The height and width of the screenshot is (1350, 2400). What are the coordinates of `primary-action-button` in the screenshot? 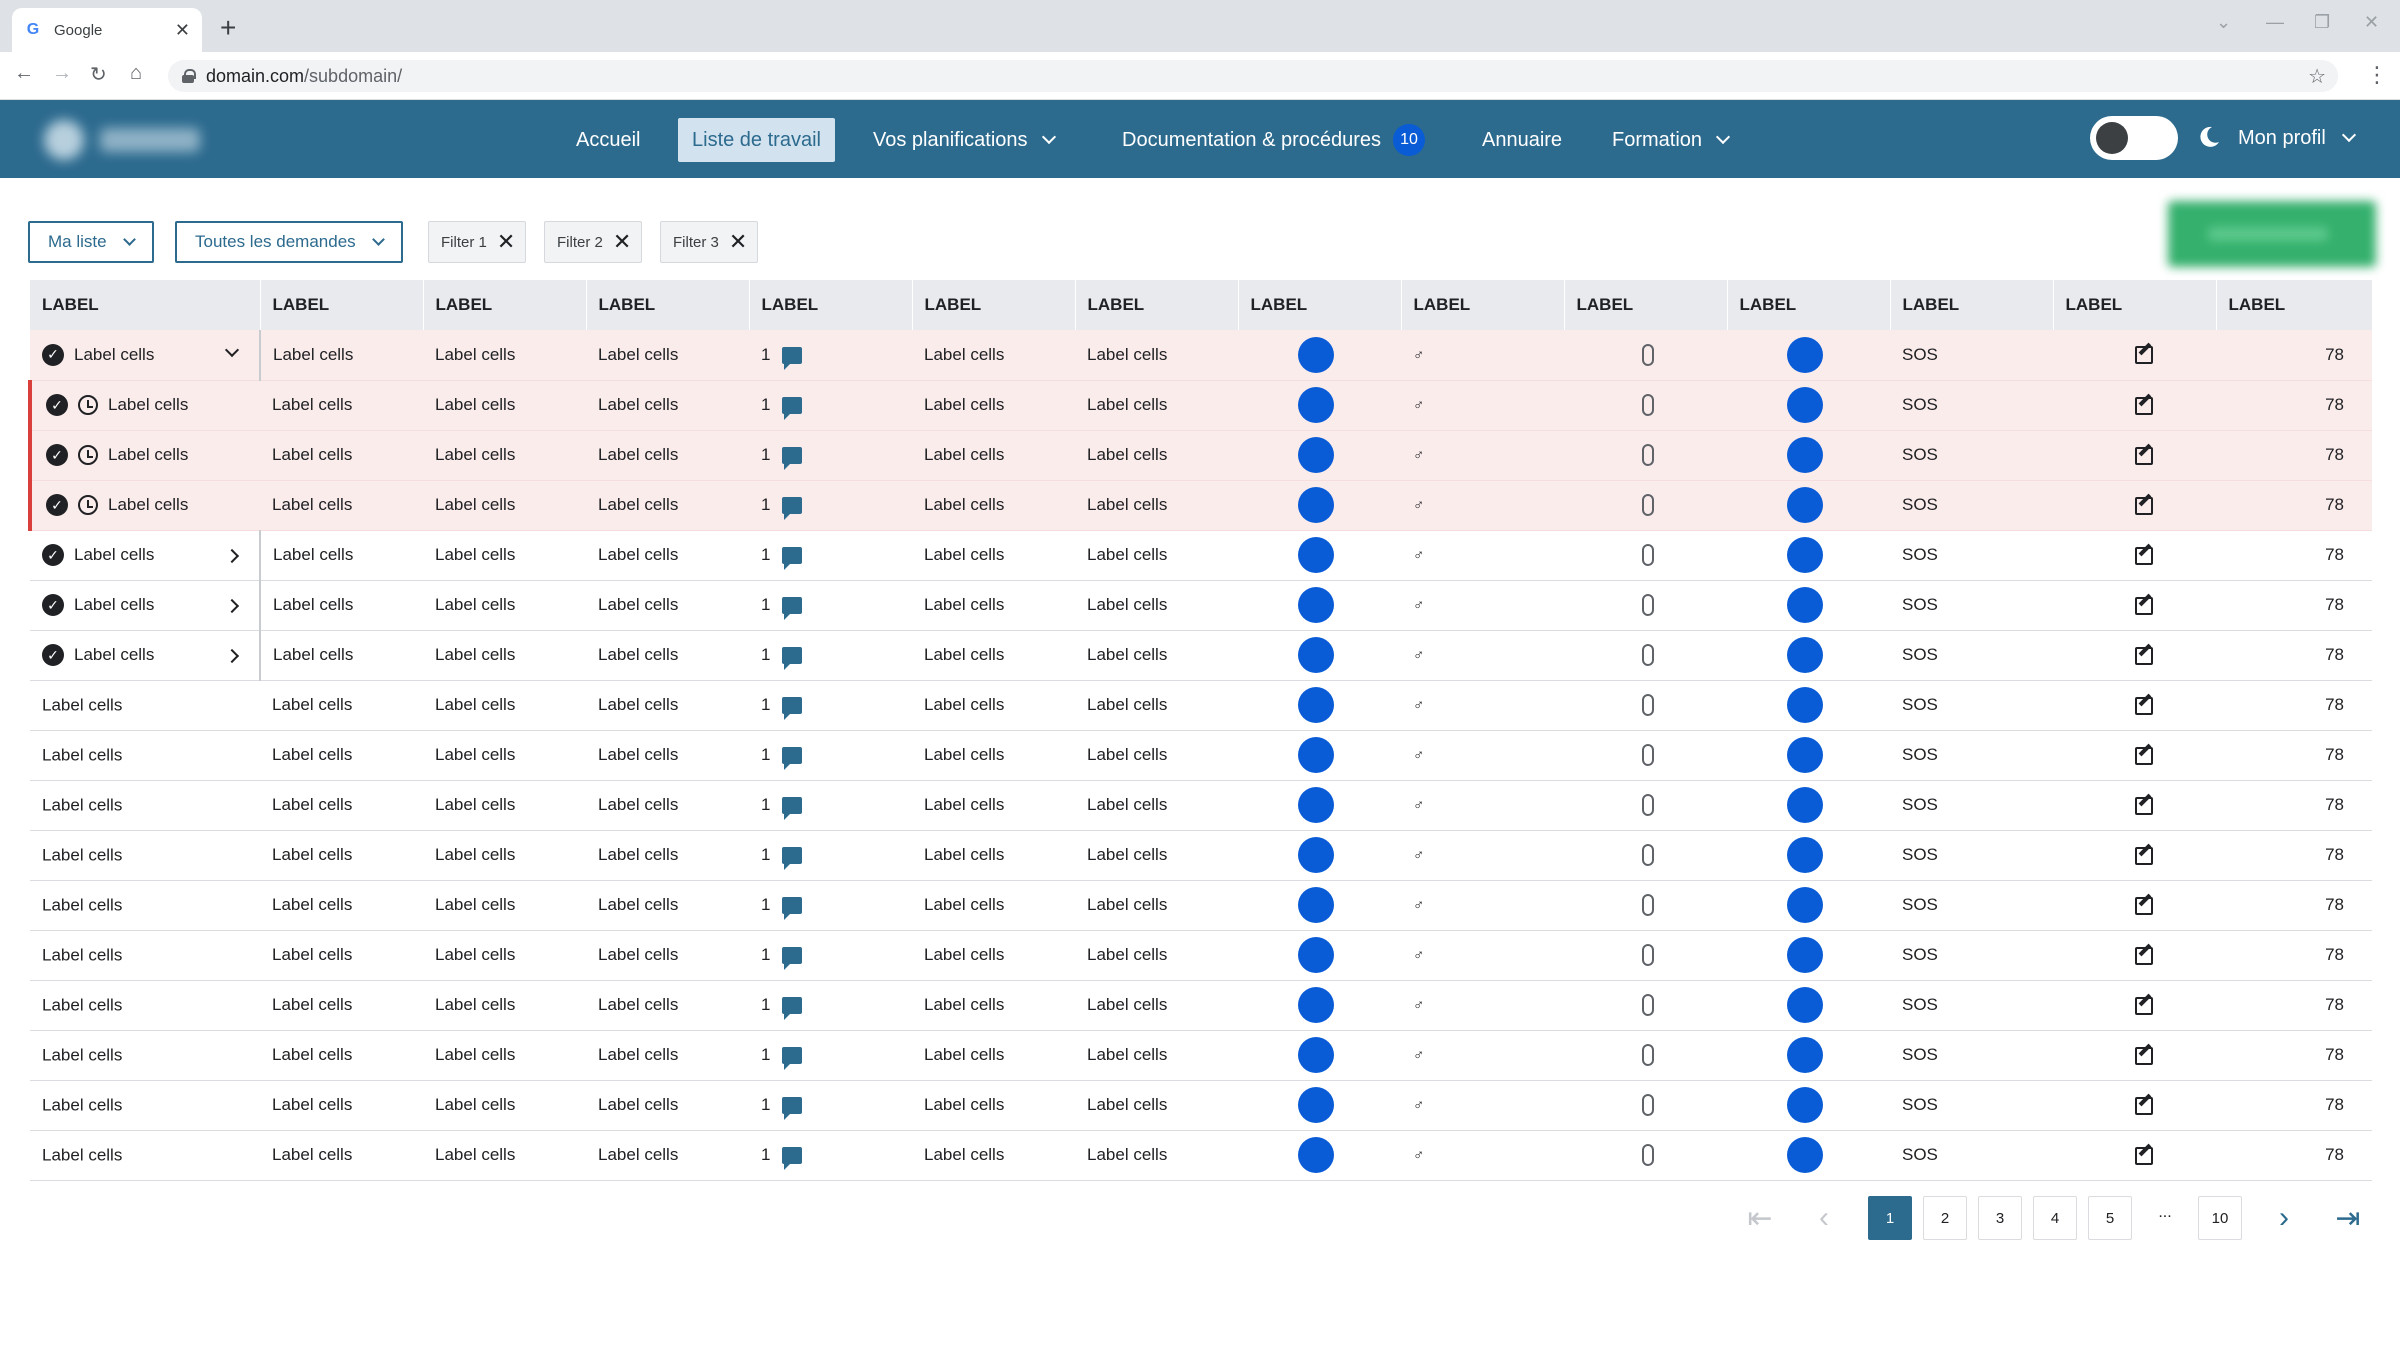 It's located at (2272, 234).